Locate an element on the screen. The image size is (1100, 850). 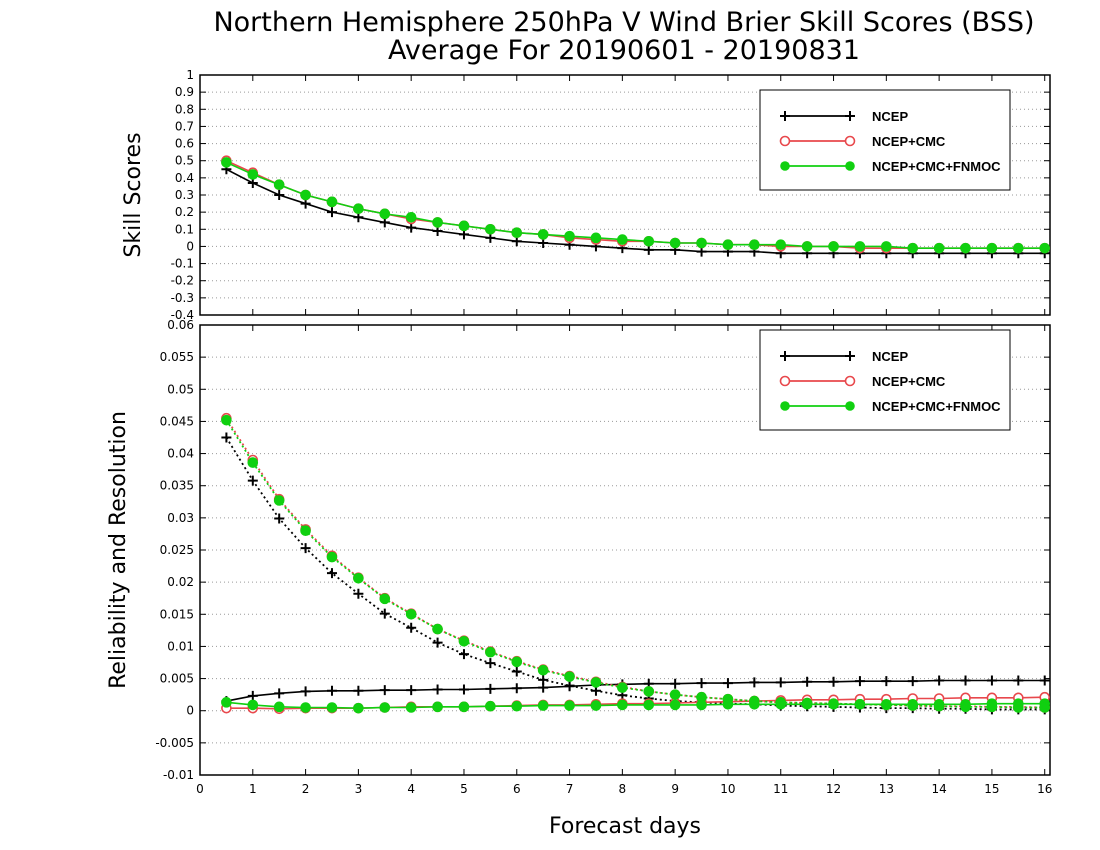
y-tick-label: 0.3 is located at coordinates (184, 195).